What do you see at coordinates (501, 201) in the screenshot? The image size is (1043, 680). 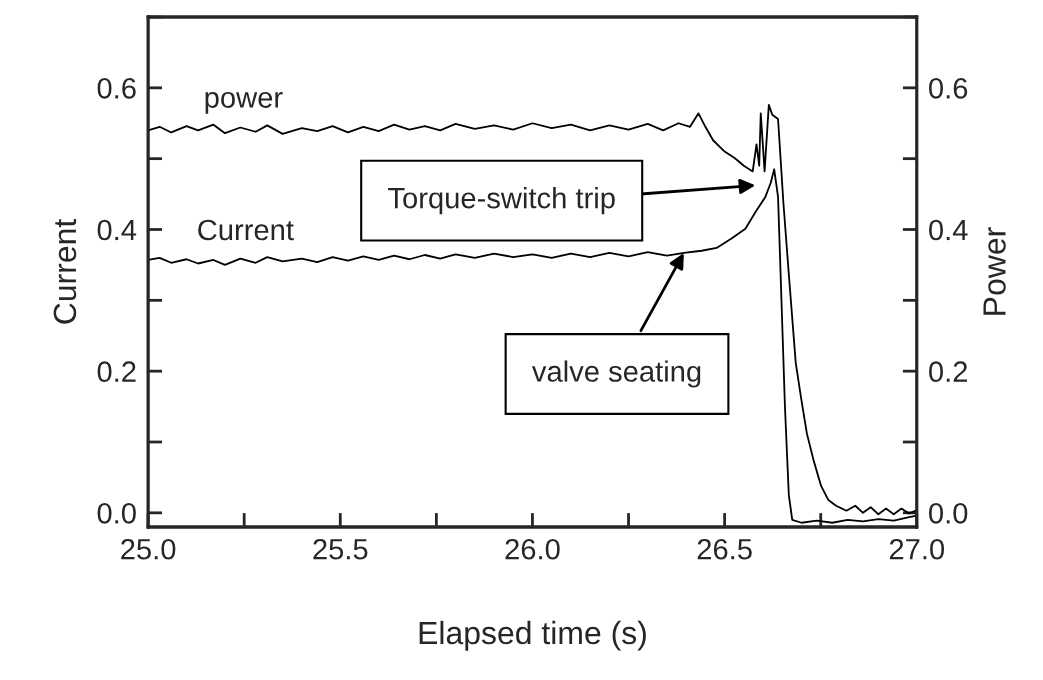 I see `annotation: Torque-switch trip` at bounding box center [501, 201].